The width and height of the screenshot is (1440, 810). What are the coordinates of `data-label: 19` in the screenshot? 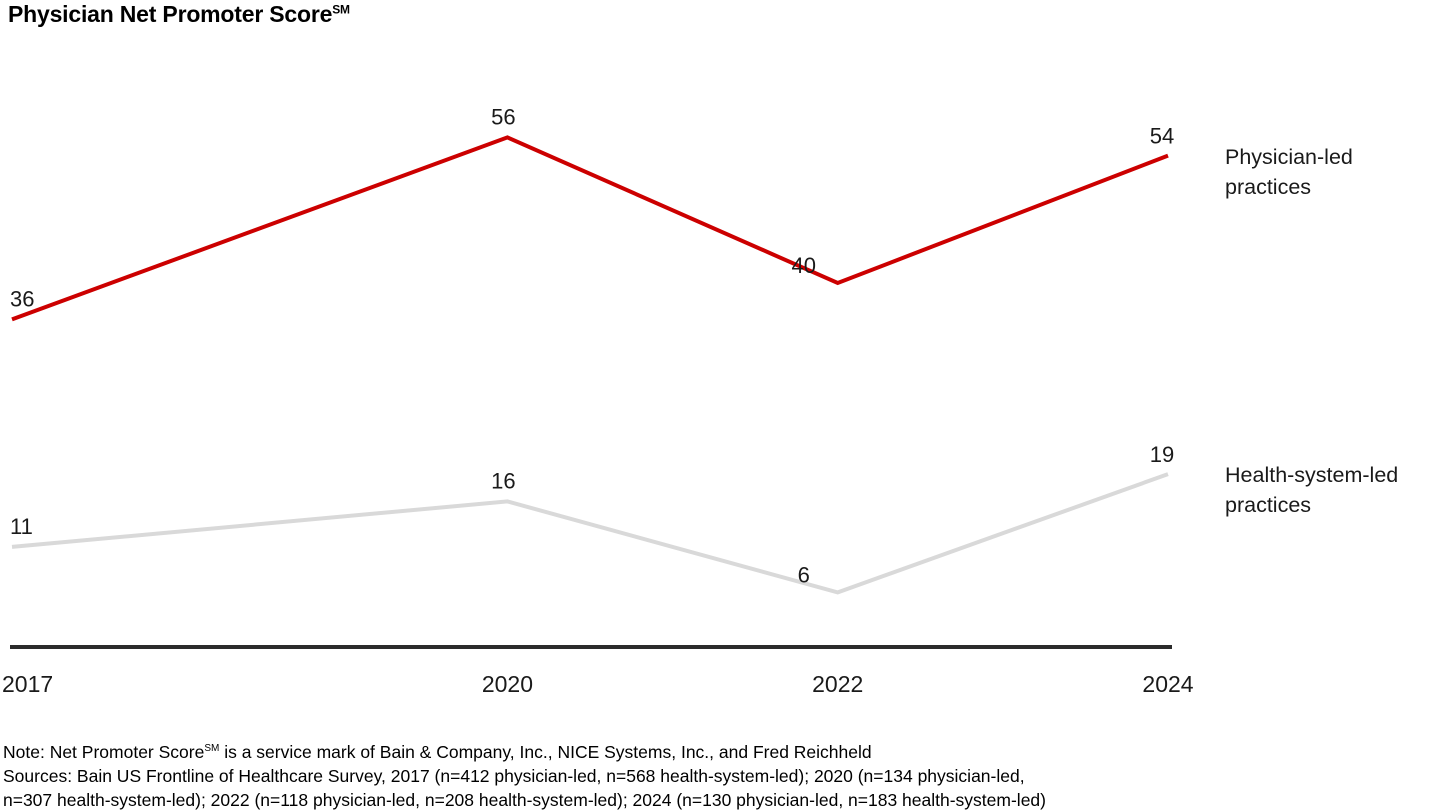 It's located at (1162, 454).